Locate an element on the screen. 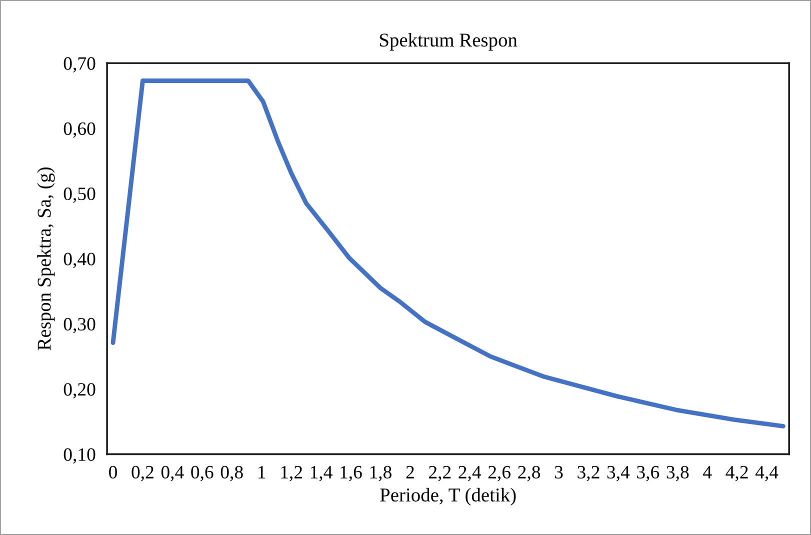 The height and width of the screenshot is (535, 811). y-tick-label: 0,10 is located at coordinates (80, 456).